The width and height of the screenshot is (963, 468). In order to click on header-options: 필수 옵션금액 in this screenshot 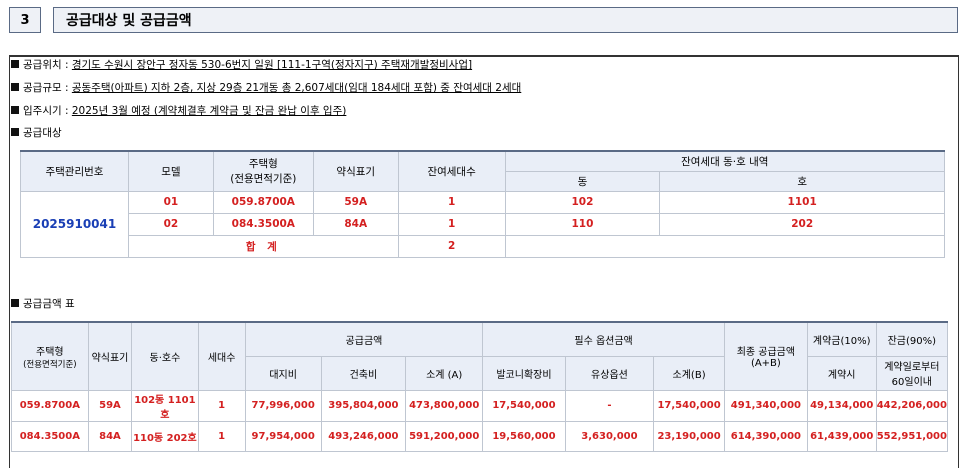, I will do `click(603, 339)`.